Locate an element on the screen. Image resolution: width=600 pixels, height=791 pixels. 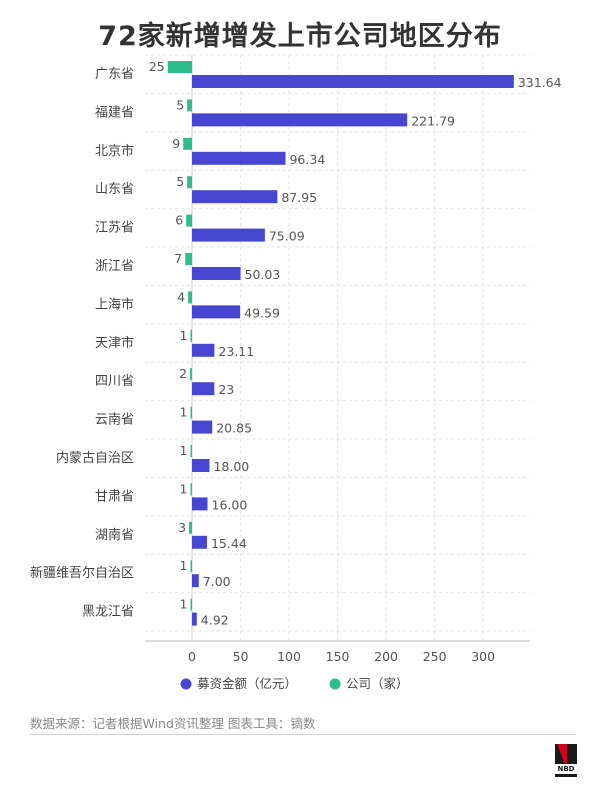
category-label: 湖南省 is located at coordinates (114, 535).